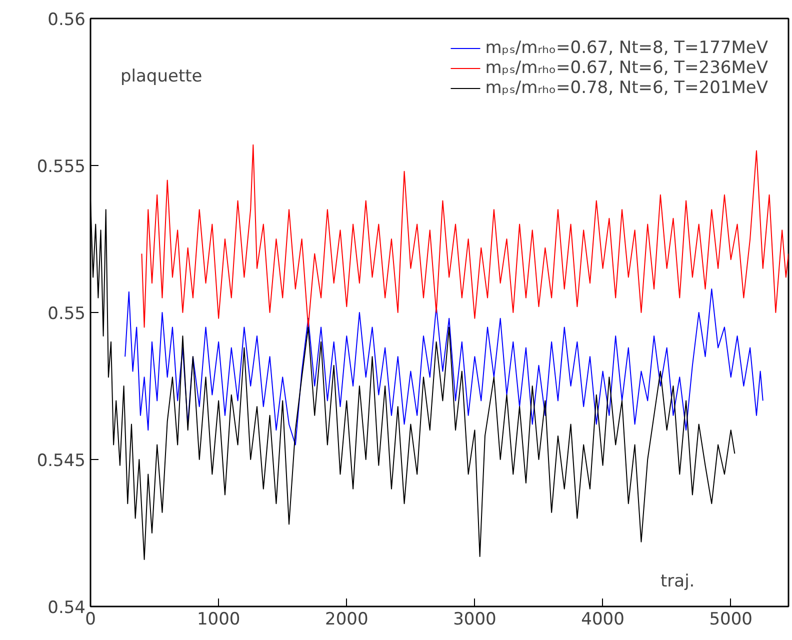 Image resolution: width=792 pixels, height=640 pixels. I want to click on y-tick-label: 0.54, so click(67, 608).